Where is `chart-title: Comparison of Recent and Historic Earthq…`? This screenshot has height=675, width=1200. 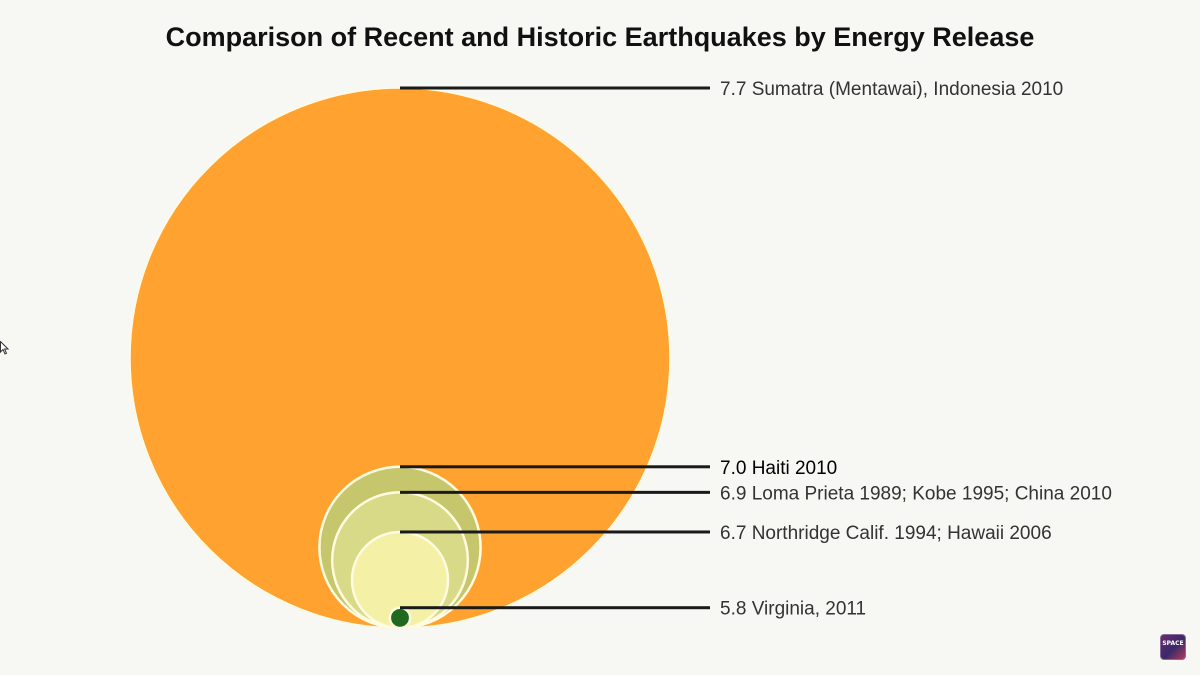 chart-title: Comparison of Recent and Historic Earthq… is located at coordinates (600, 37).